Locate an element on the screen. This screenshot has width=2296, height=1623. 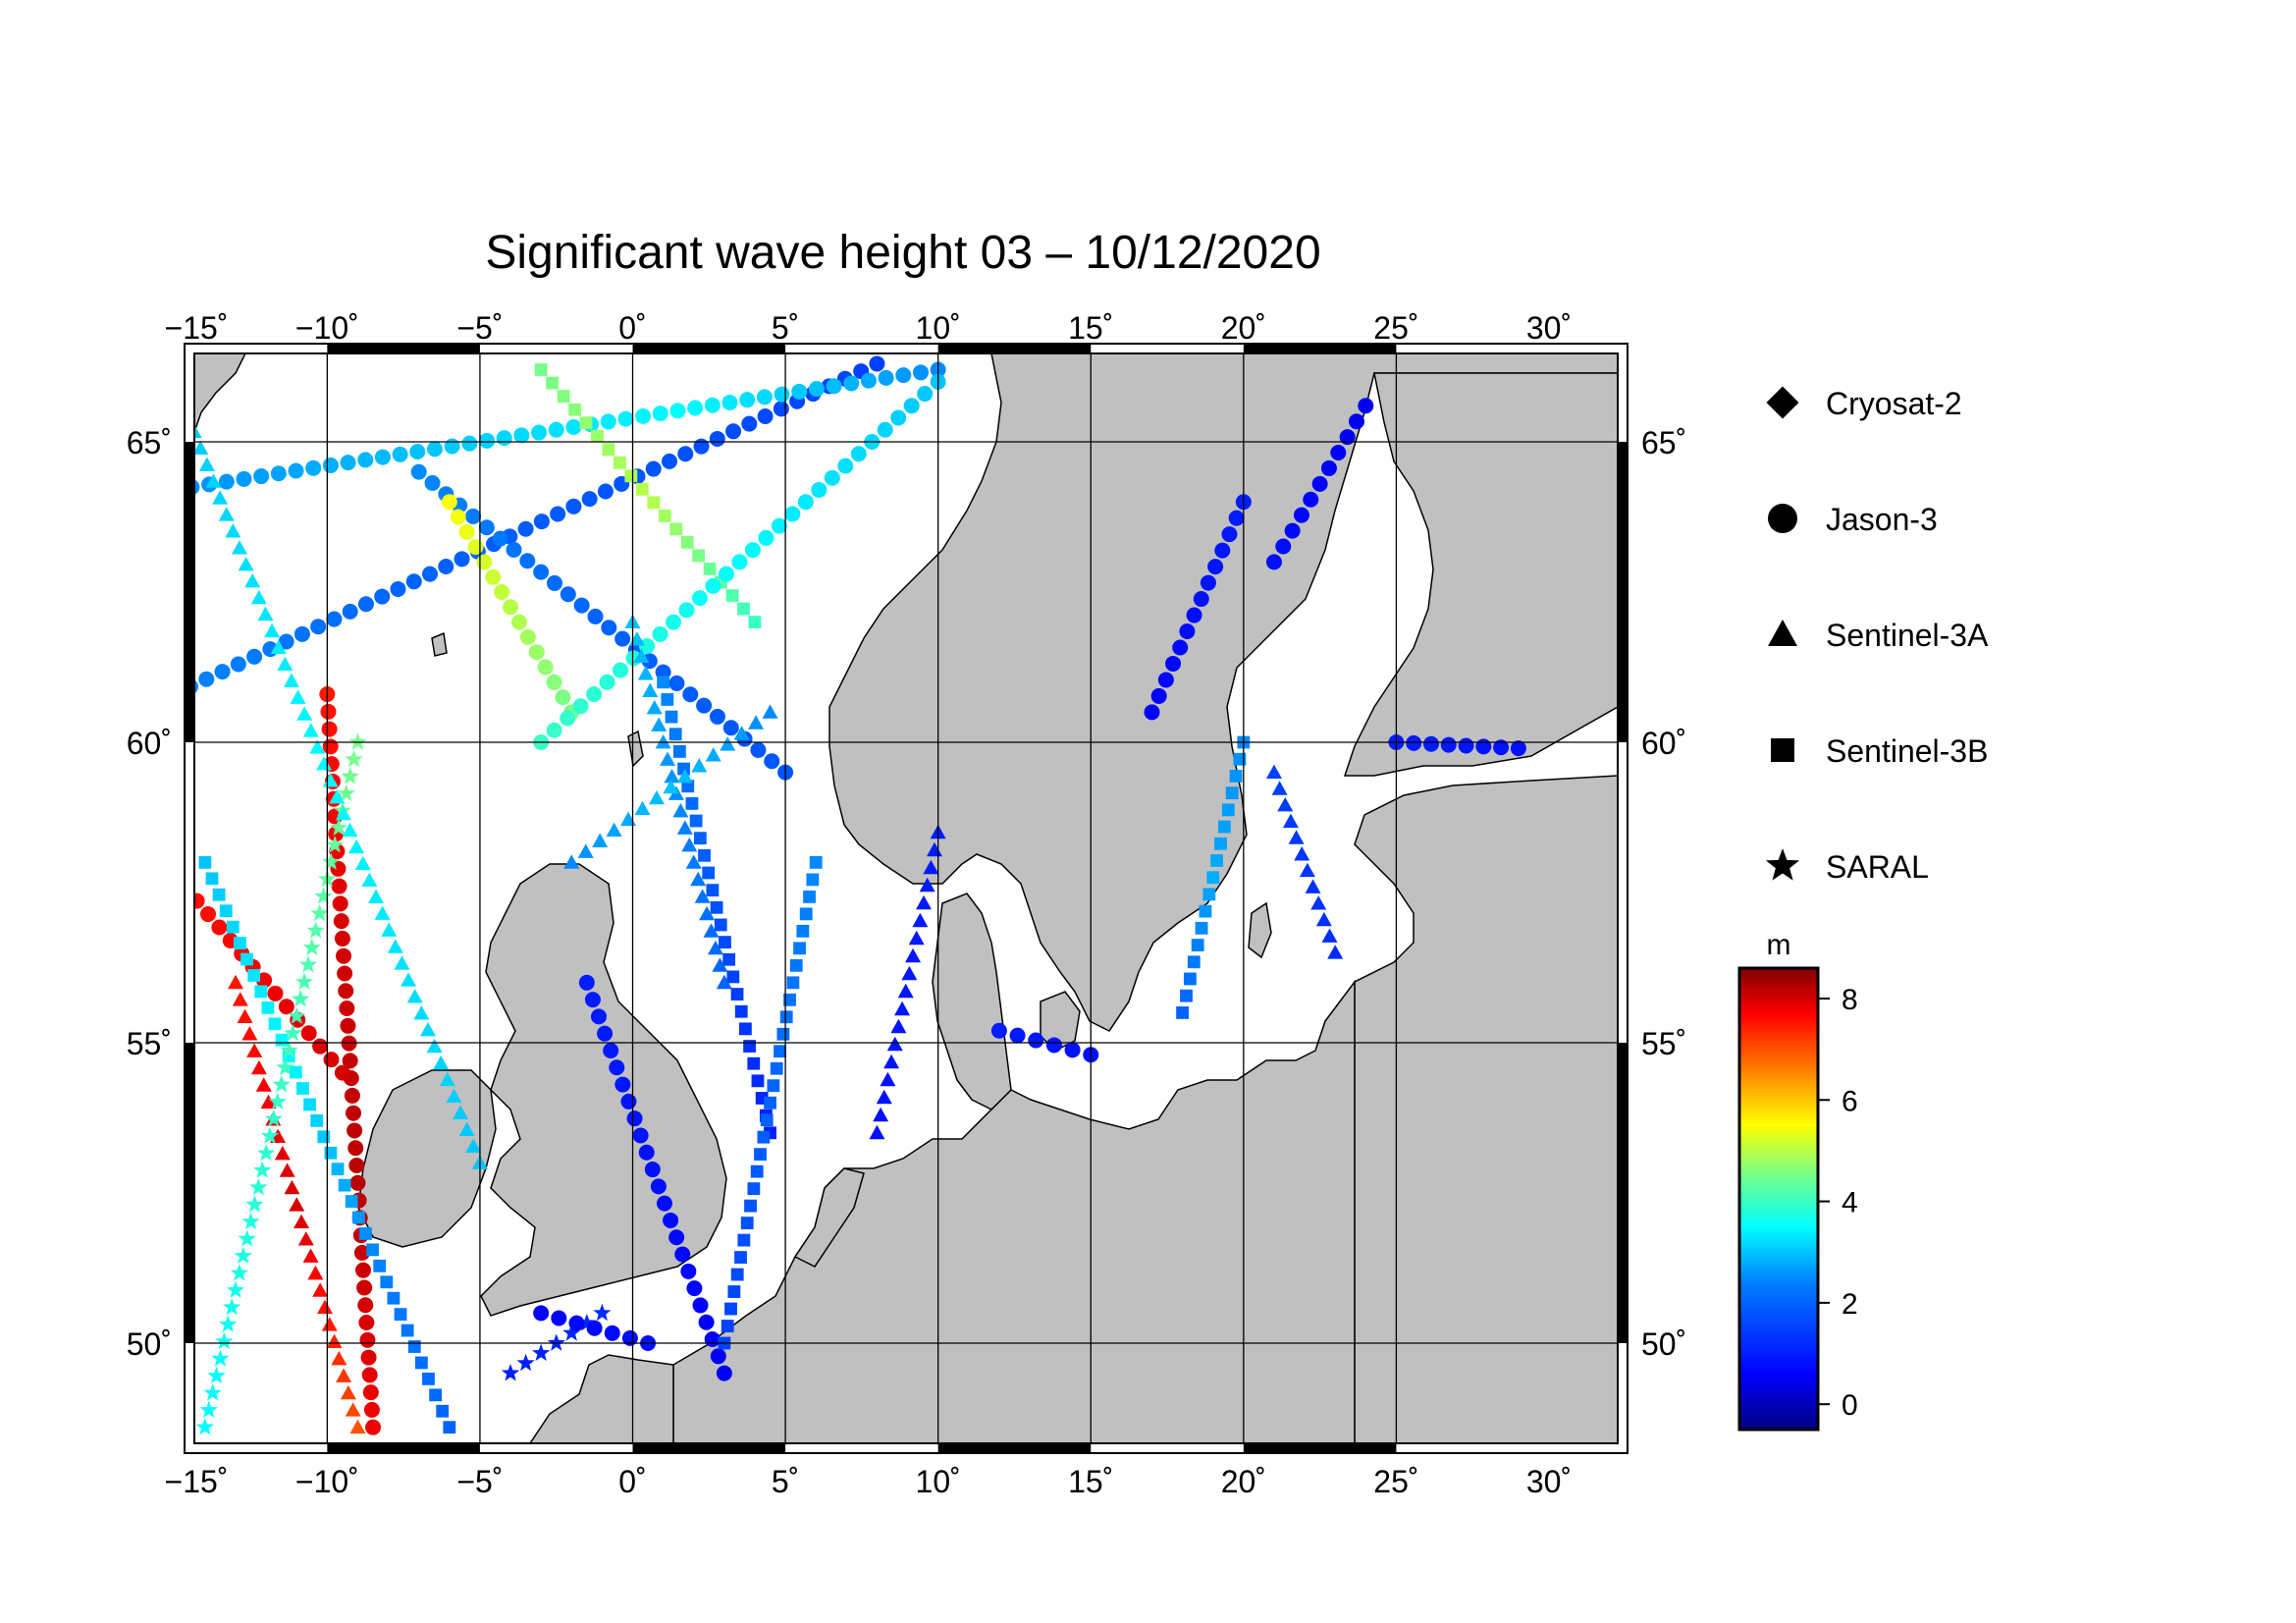
denmark-land is located at coordinates (972, 1001).